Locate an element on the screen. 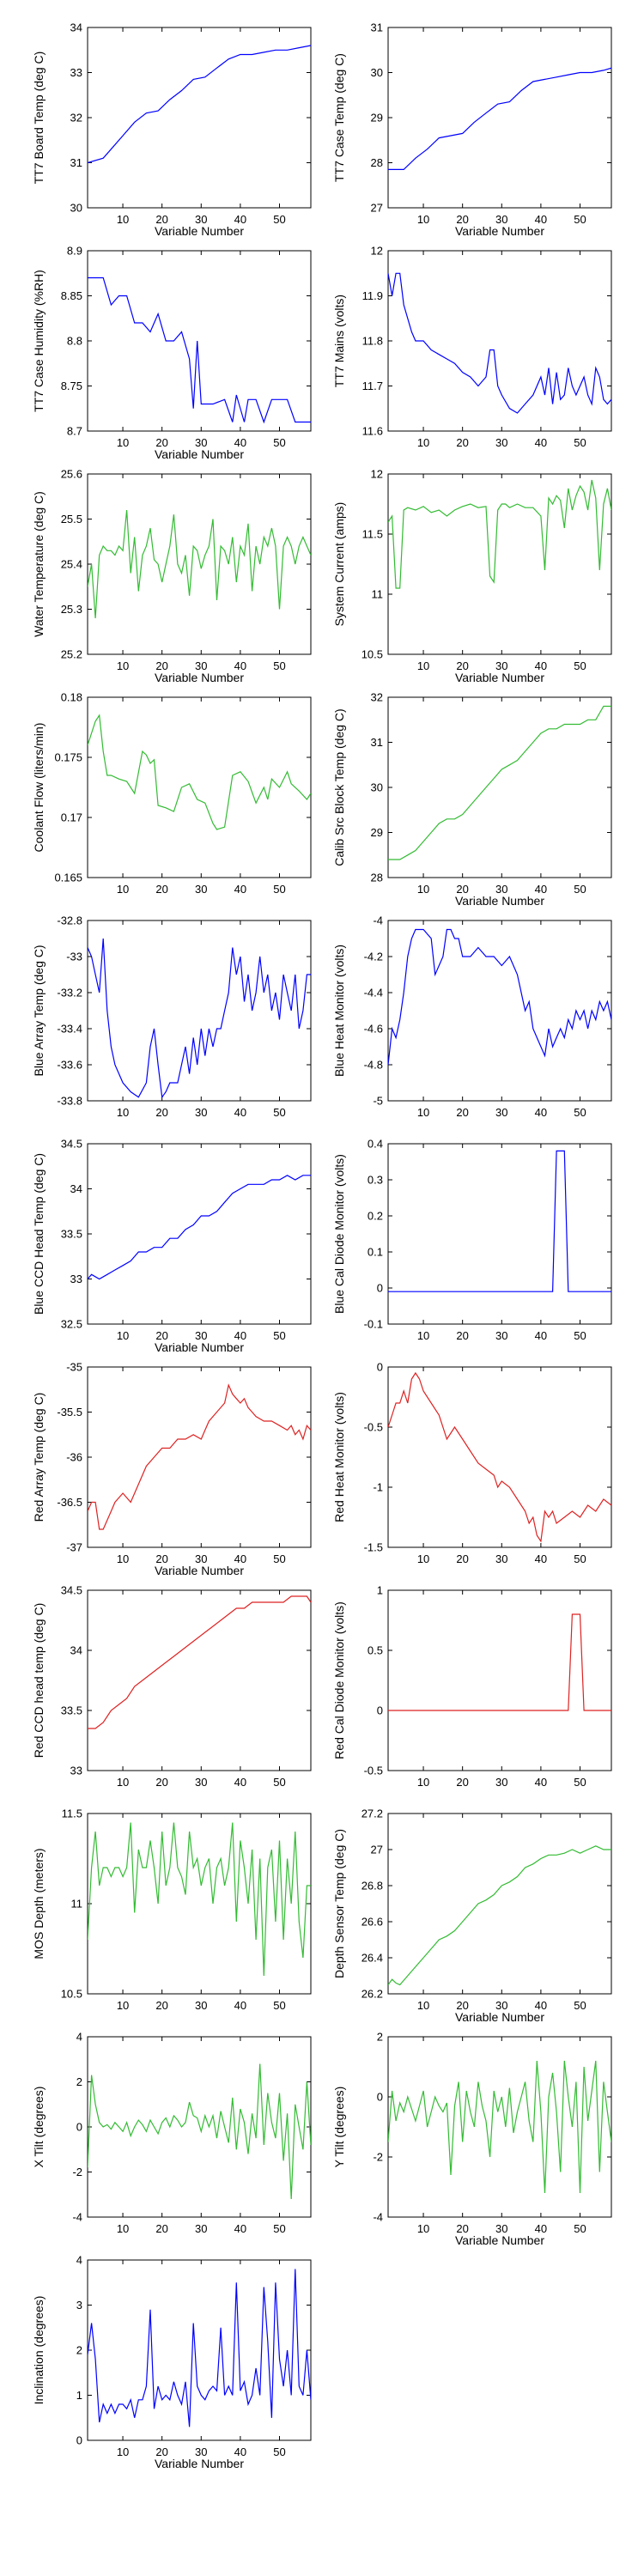  y-tick-label: -5 is located at coordinates (378, 1101).